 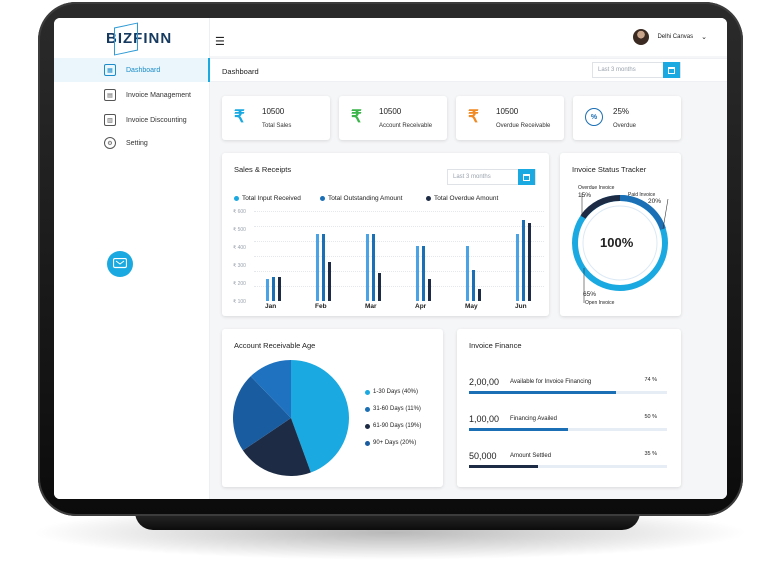 I want to click on sidebar-item-invoice-discounting: ▥ Invoice Discounting, so click(x=132, y=120).